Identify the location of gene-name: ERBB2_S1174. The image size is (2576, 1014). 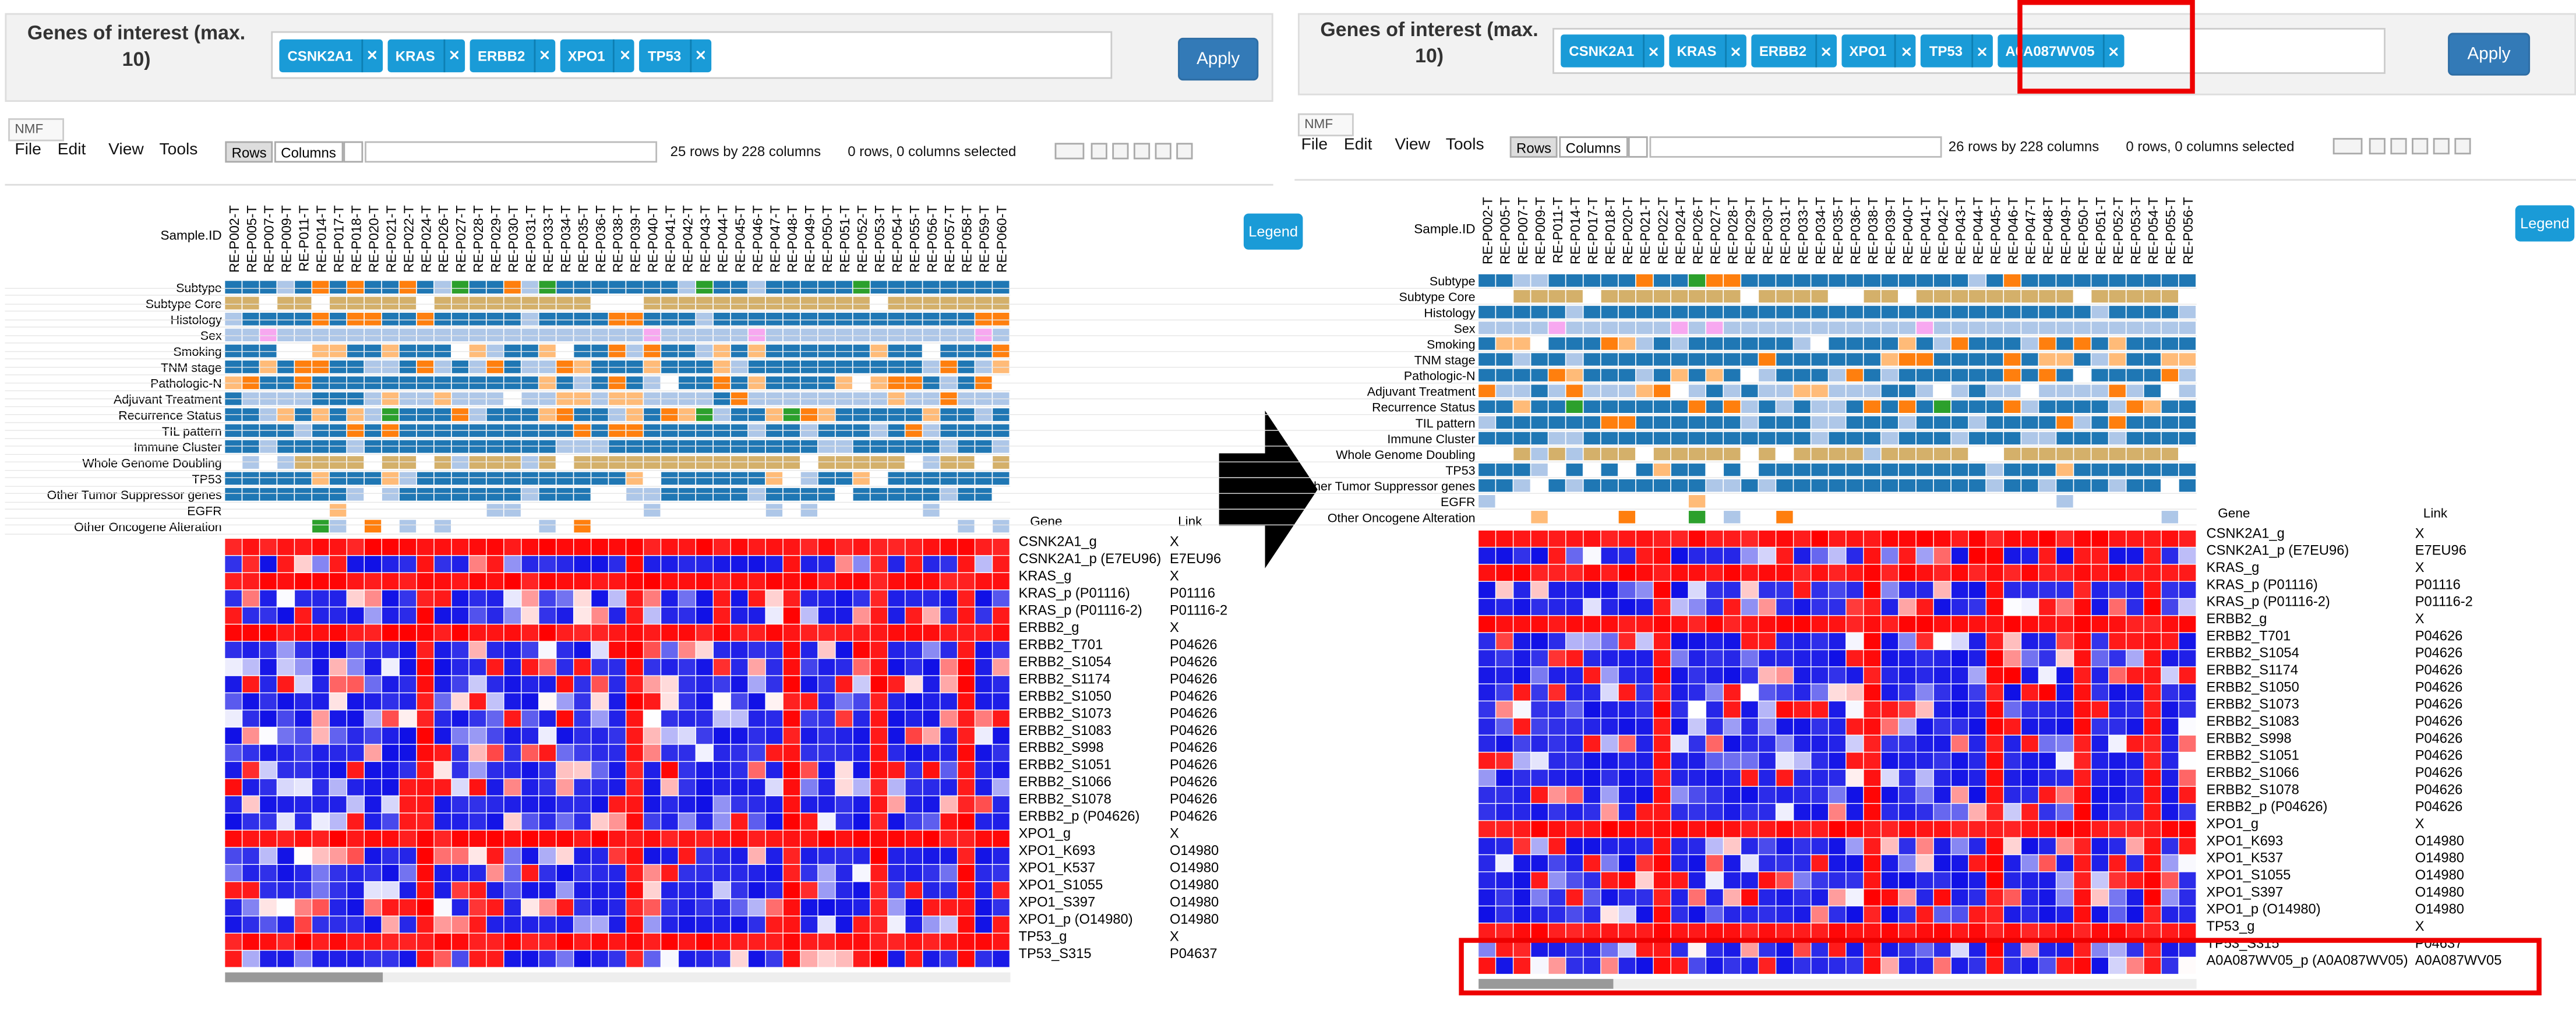
(2252, 670).